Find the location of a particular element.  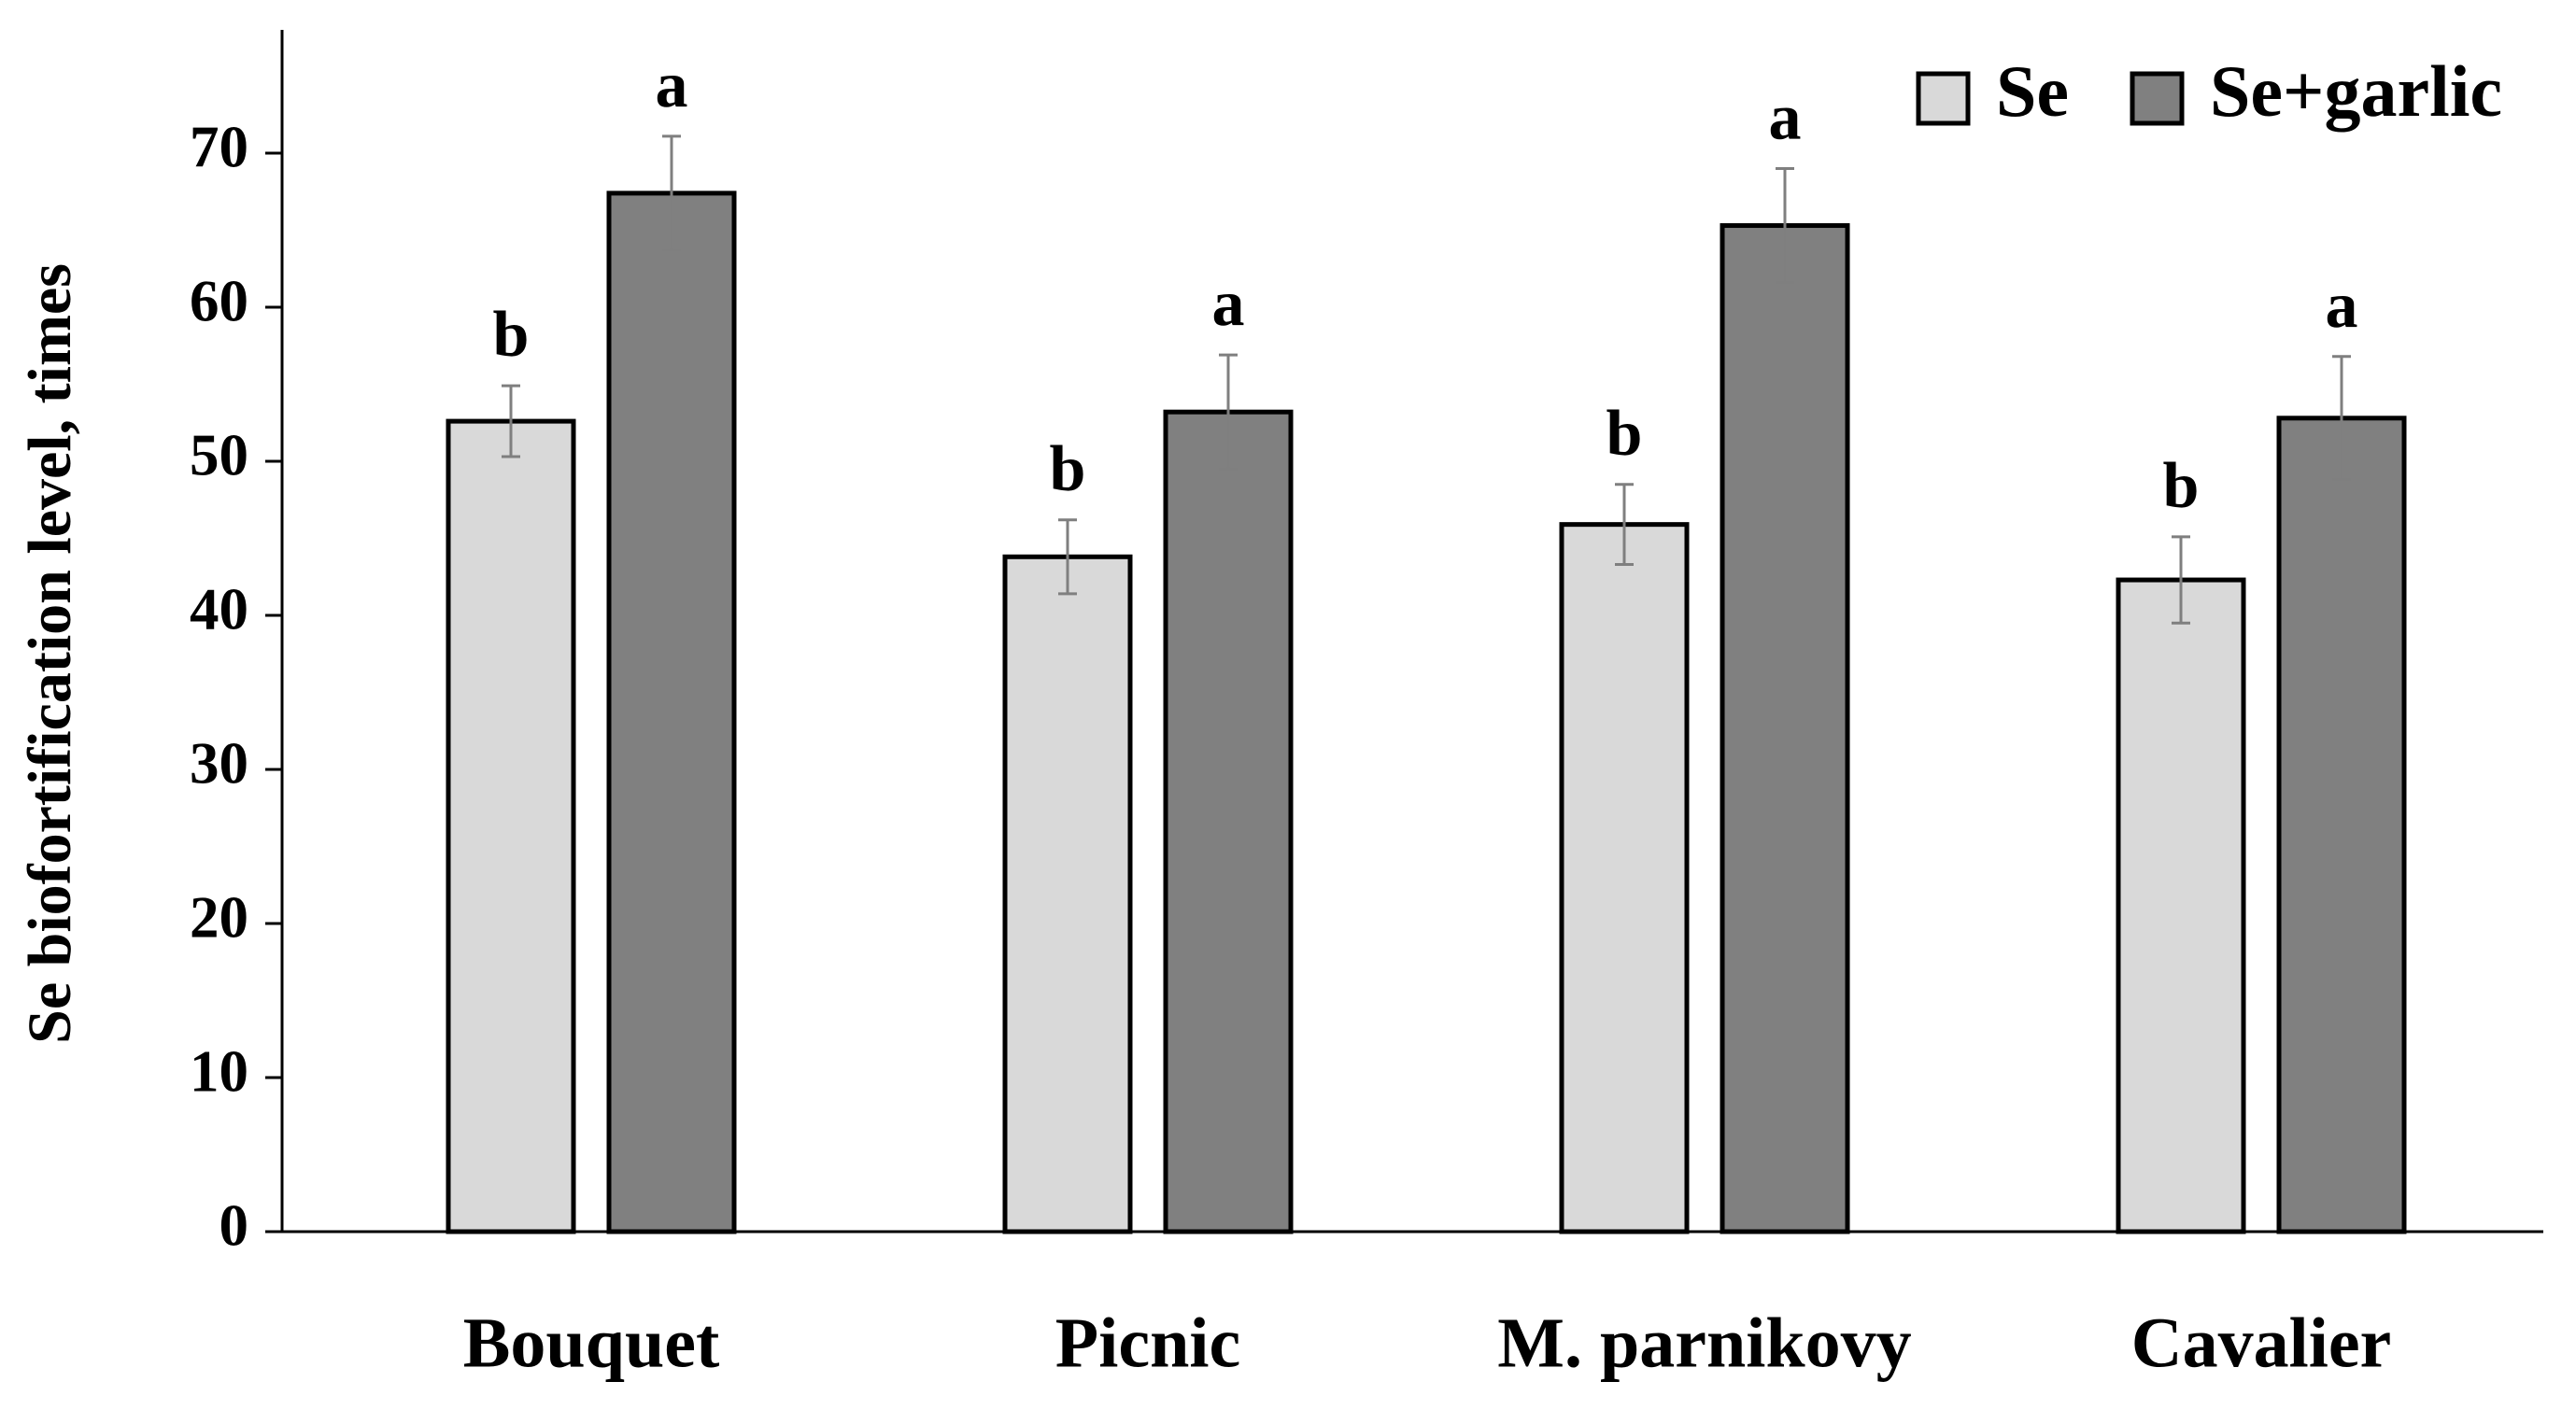

y-axis-label: Se biofortification level, times is located at coordinates (50, 653).